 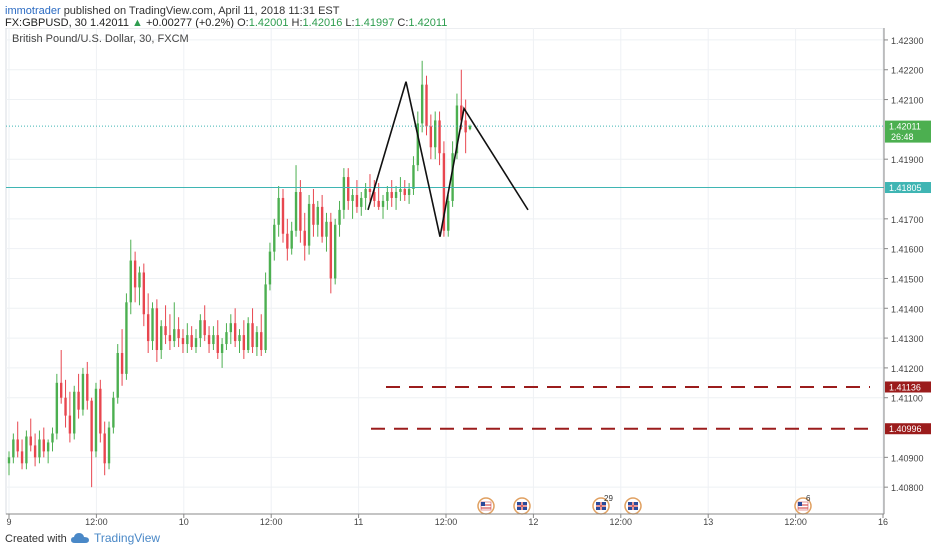 What do you see at coordinates (905, 127) in the screenshot?
I see `price-tag-label: 1.42011` at bounding box center [905, 127].